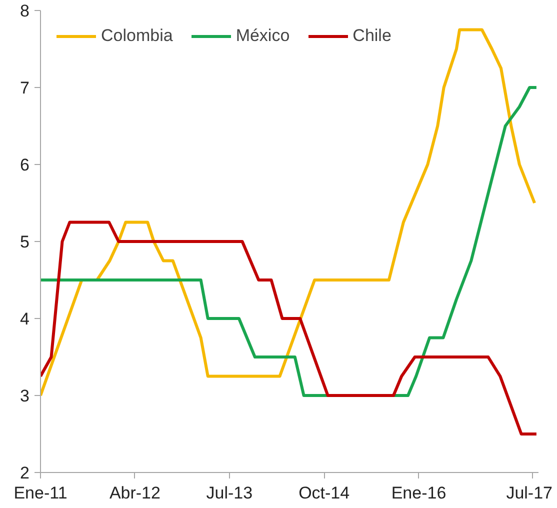  I want to click on x-tick-label: Jul-17, so click(529, 493).